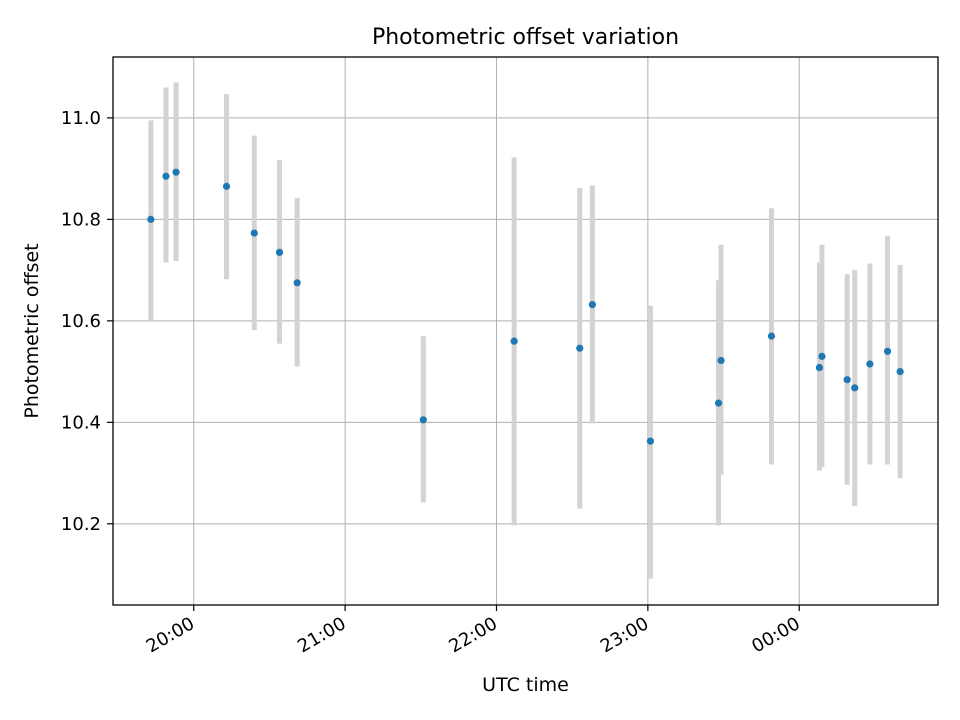 The image size is (960, 720). What do you see at coordinates (525, 685) in the screenshot?
I see `x-axis-title: UTC time` at bounding box center [525, 685].